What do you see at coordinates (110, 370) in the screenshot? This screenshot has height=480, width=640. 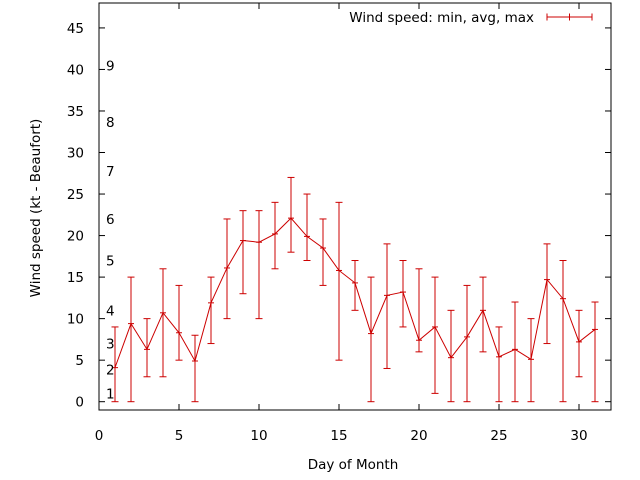 I see `beaufort-label: 2` at bounding box center [110, 370].